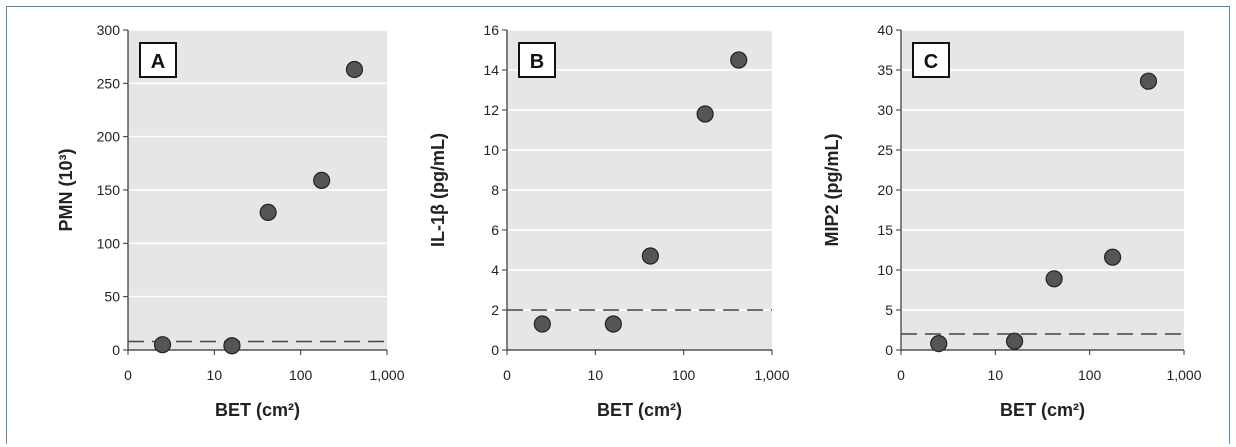 The image size is (1236, 447). I want to click on y-tick-label: 12, so click(491, 110).